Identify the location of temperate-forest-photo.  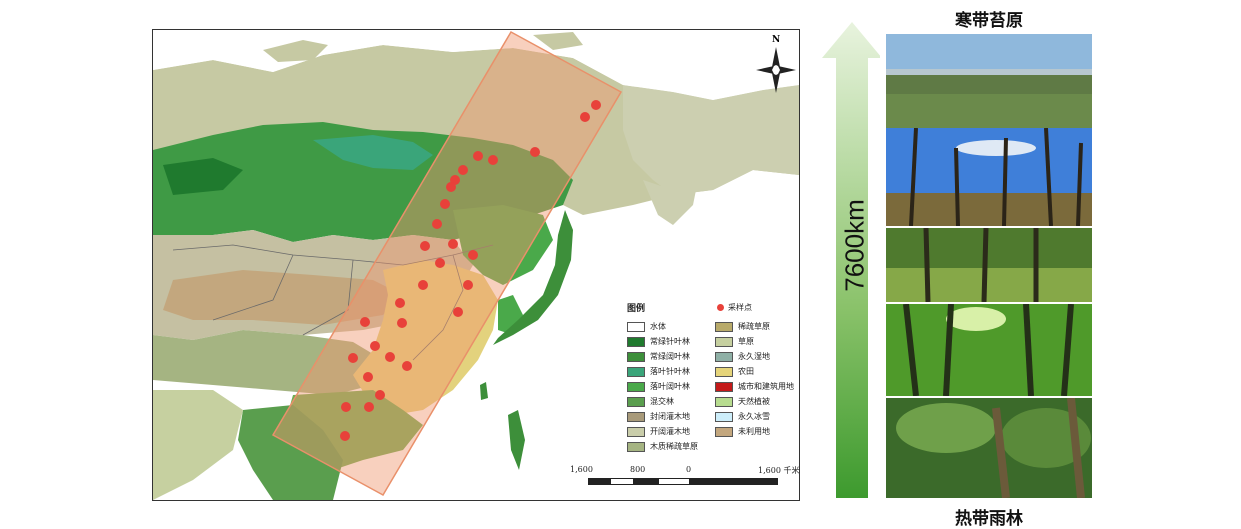
(989, 265).